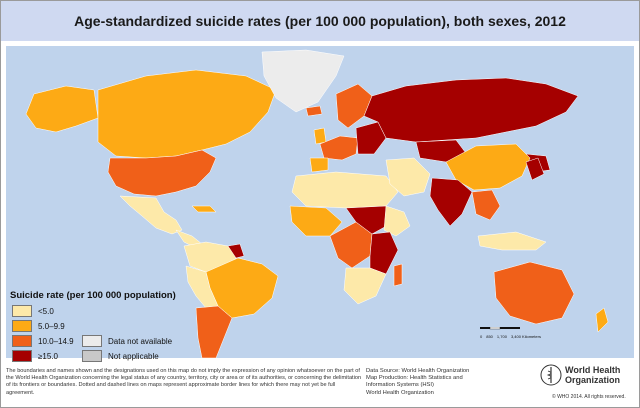 This screenshot has height=408, width=640. What do you see at coordinates (451, 202) in the screenshot?
I see `region-india` at bounding box center [451, 202].